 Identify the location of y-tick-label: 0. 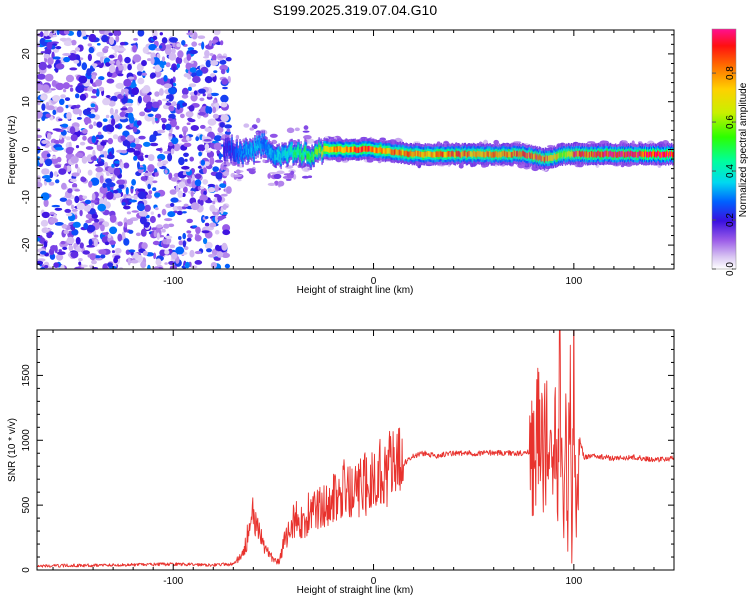
(26, 570).